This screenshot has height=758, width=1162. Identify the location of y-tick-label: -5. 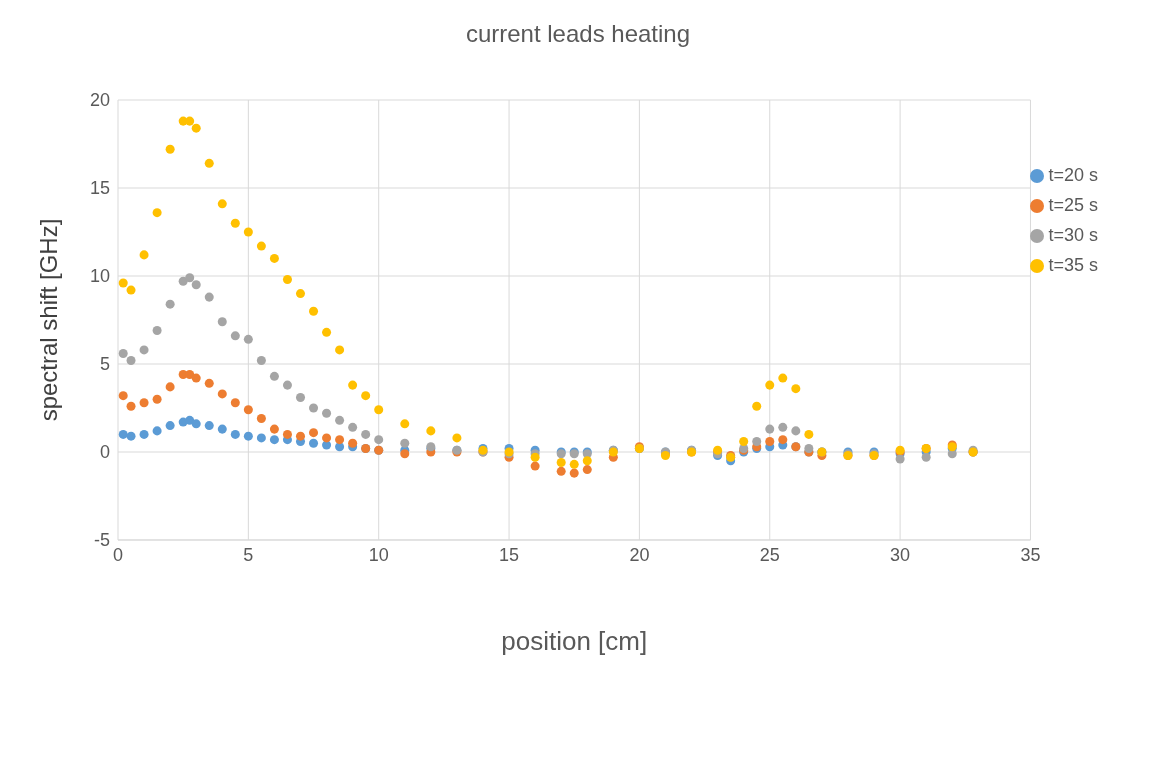
(101, 540).